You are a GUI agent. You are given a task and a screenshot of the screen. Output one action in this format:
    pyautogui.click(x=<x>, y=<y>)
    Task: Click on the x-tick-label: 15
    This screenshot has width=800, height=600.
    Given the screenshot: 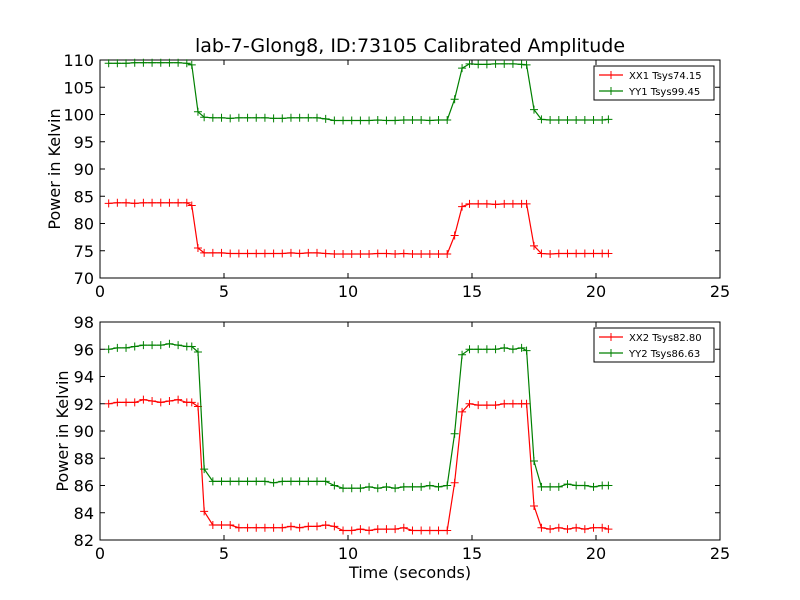 What is the action you would take?
    pyautogui.click(x=472, y=553)
    